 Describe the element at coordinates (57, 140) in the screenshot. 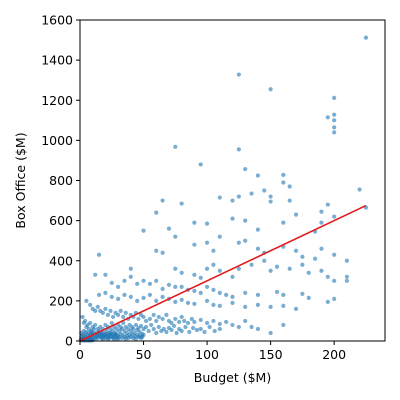

I see `y-tick-label: 1000` at that location.